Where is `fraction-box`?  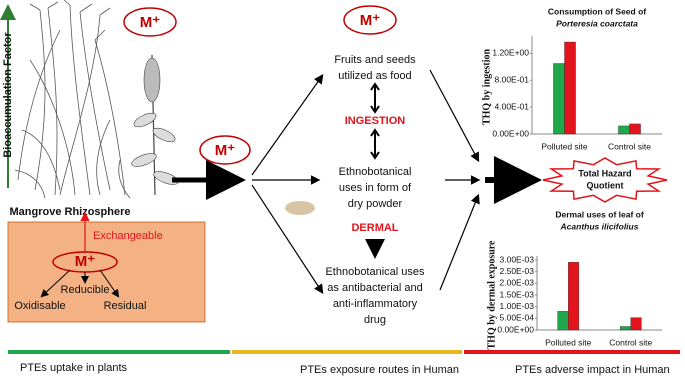
fraction-box is located at coordinates (106, 272).